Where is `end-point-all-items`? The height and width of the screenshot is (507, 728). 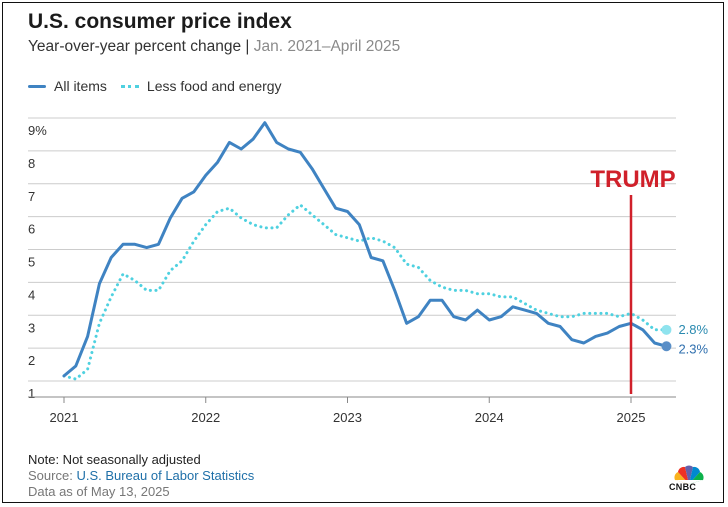 end-point-all-items is located at coordinates (666, 346).